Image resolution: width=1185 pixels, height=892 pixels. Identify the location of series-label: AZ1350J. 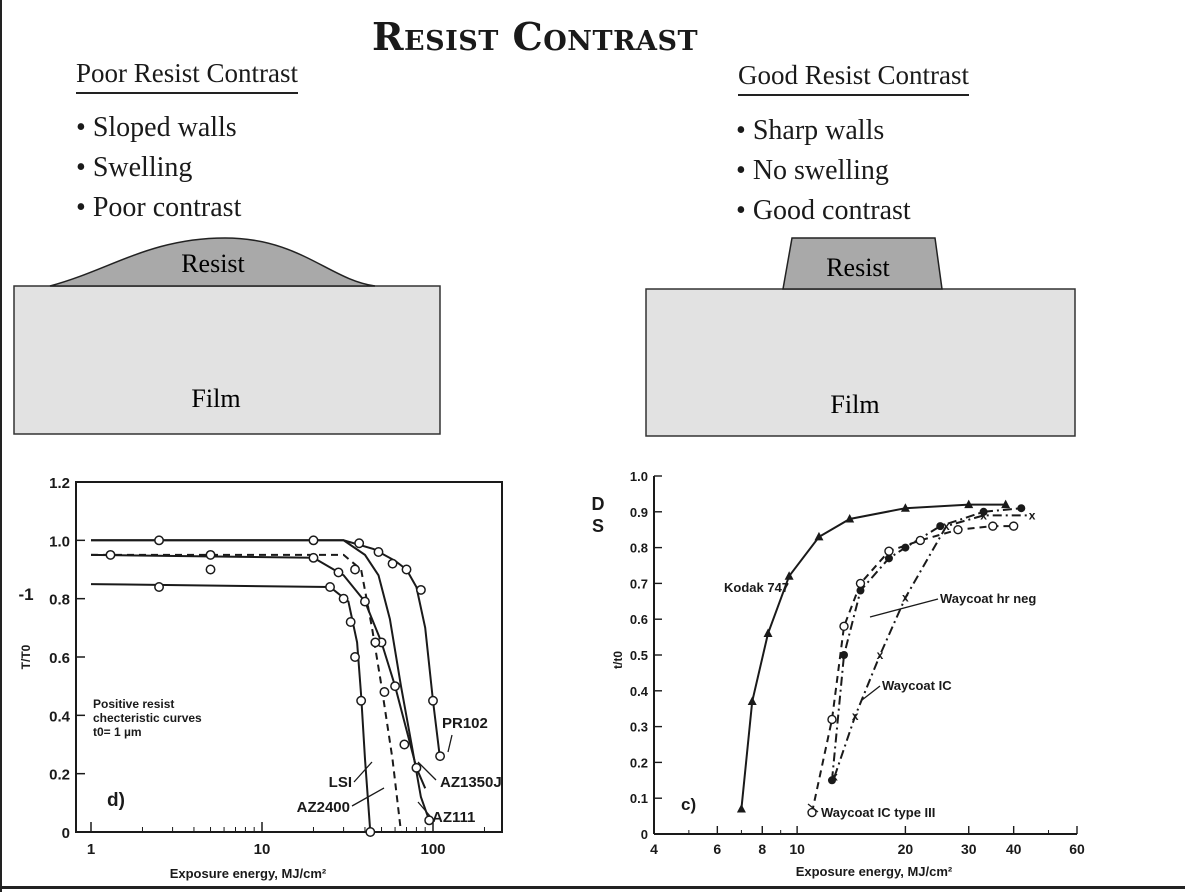
(471, 782).